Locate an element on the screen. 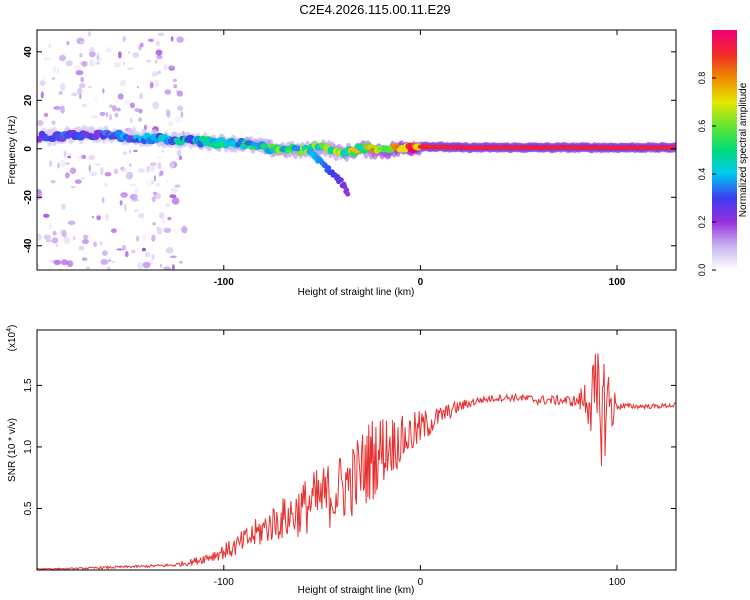 The width and height of the screenshot is (750, 600). spectrogram-x-tick-label: 0 is located at coordinates (421, 282).